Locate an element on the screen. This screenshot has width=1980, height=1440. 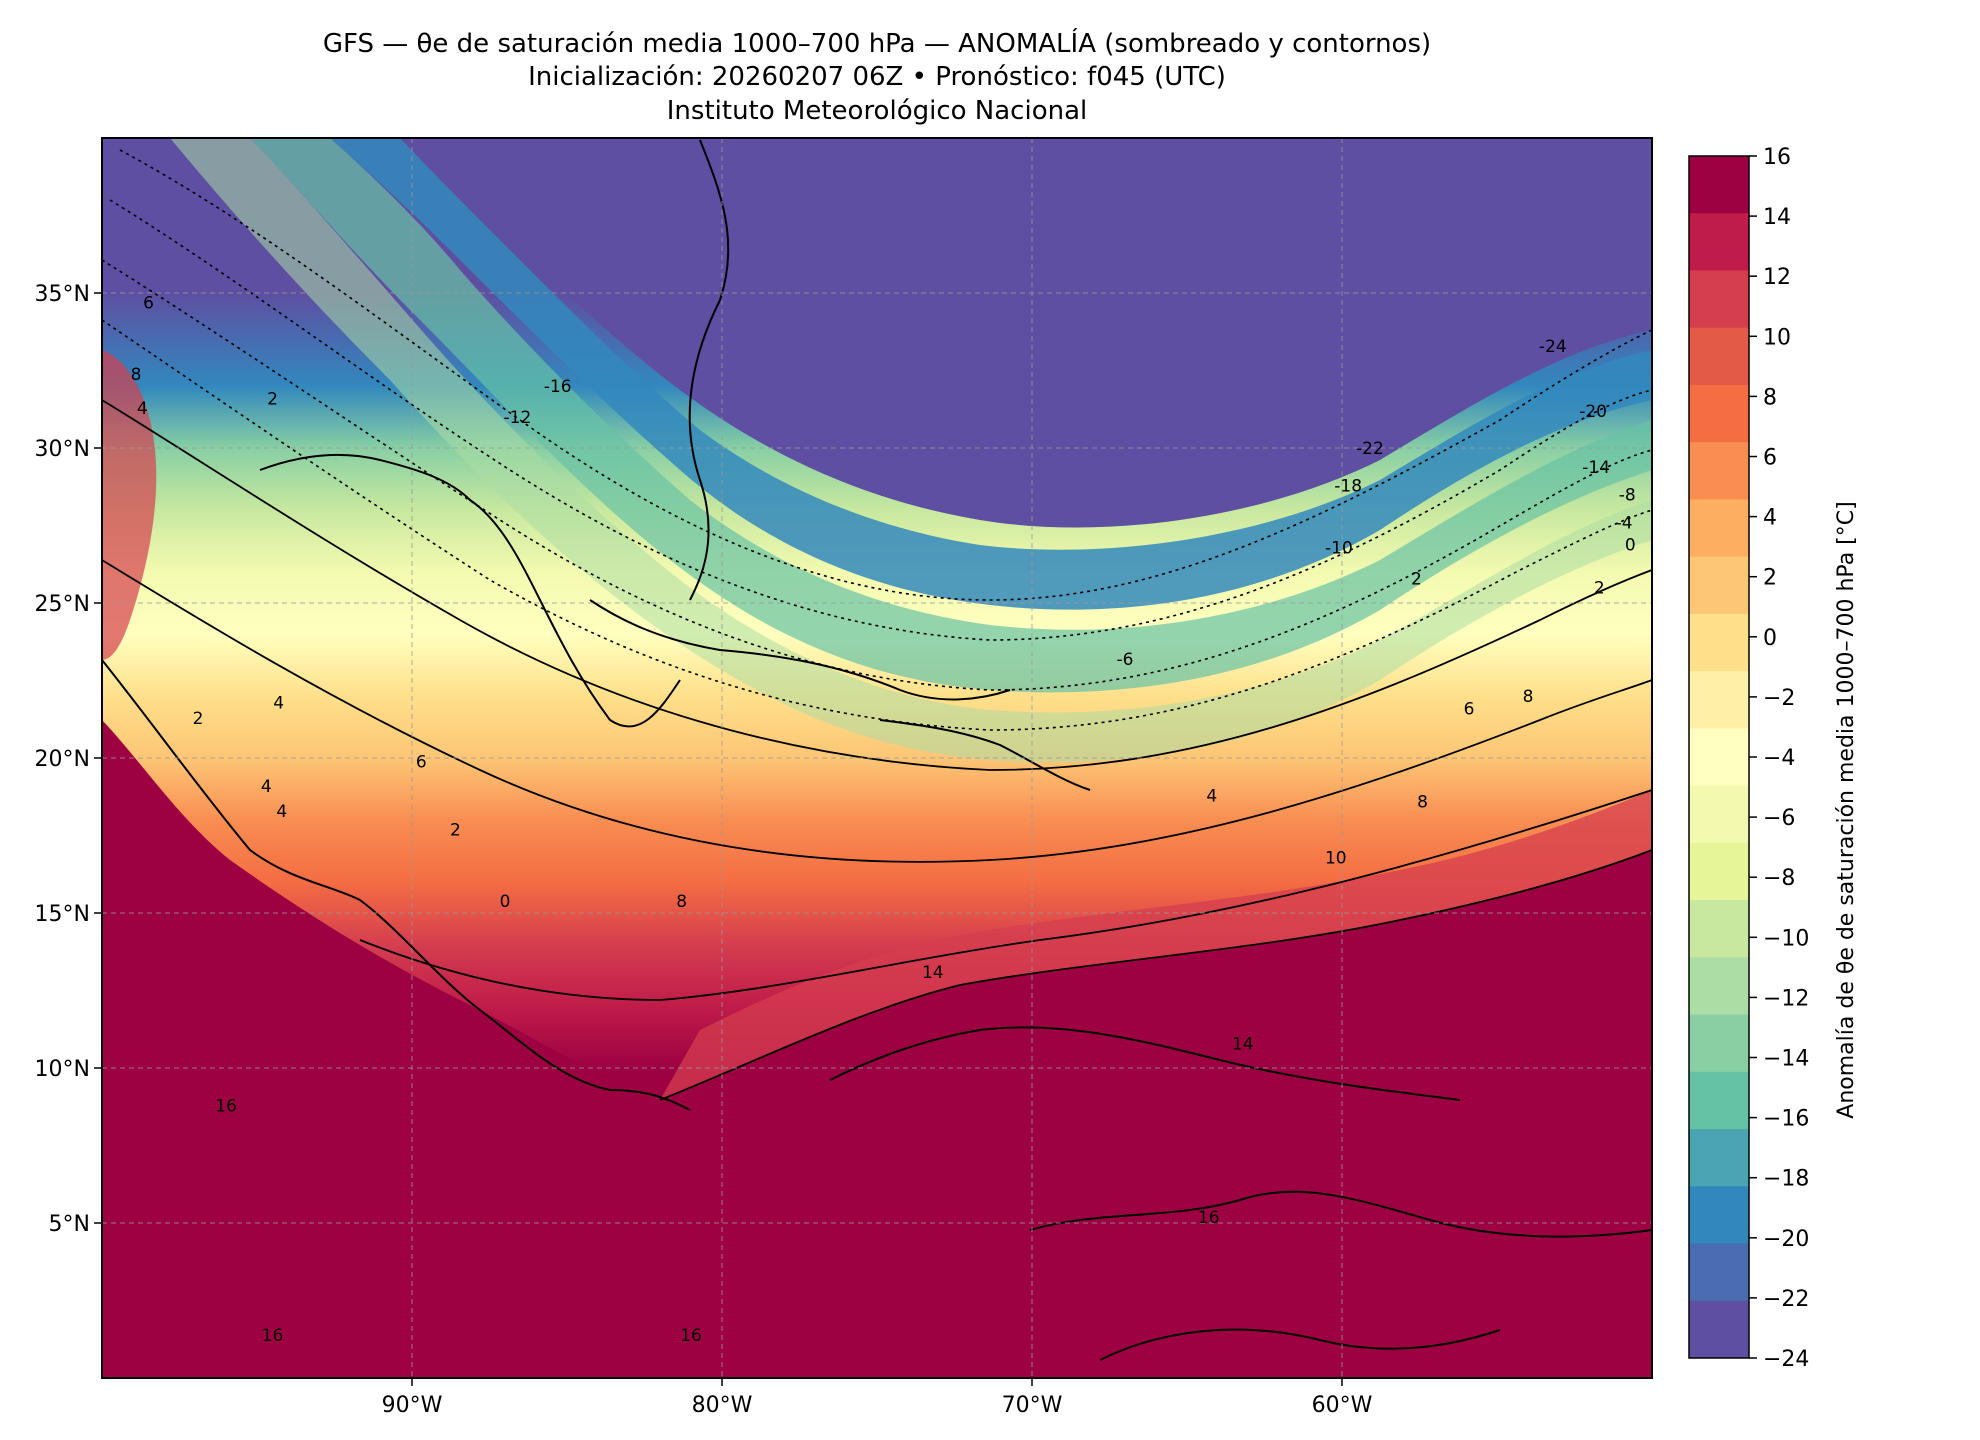
lat-tick-label: 25°N is located at coordinates (62, 604).